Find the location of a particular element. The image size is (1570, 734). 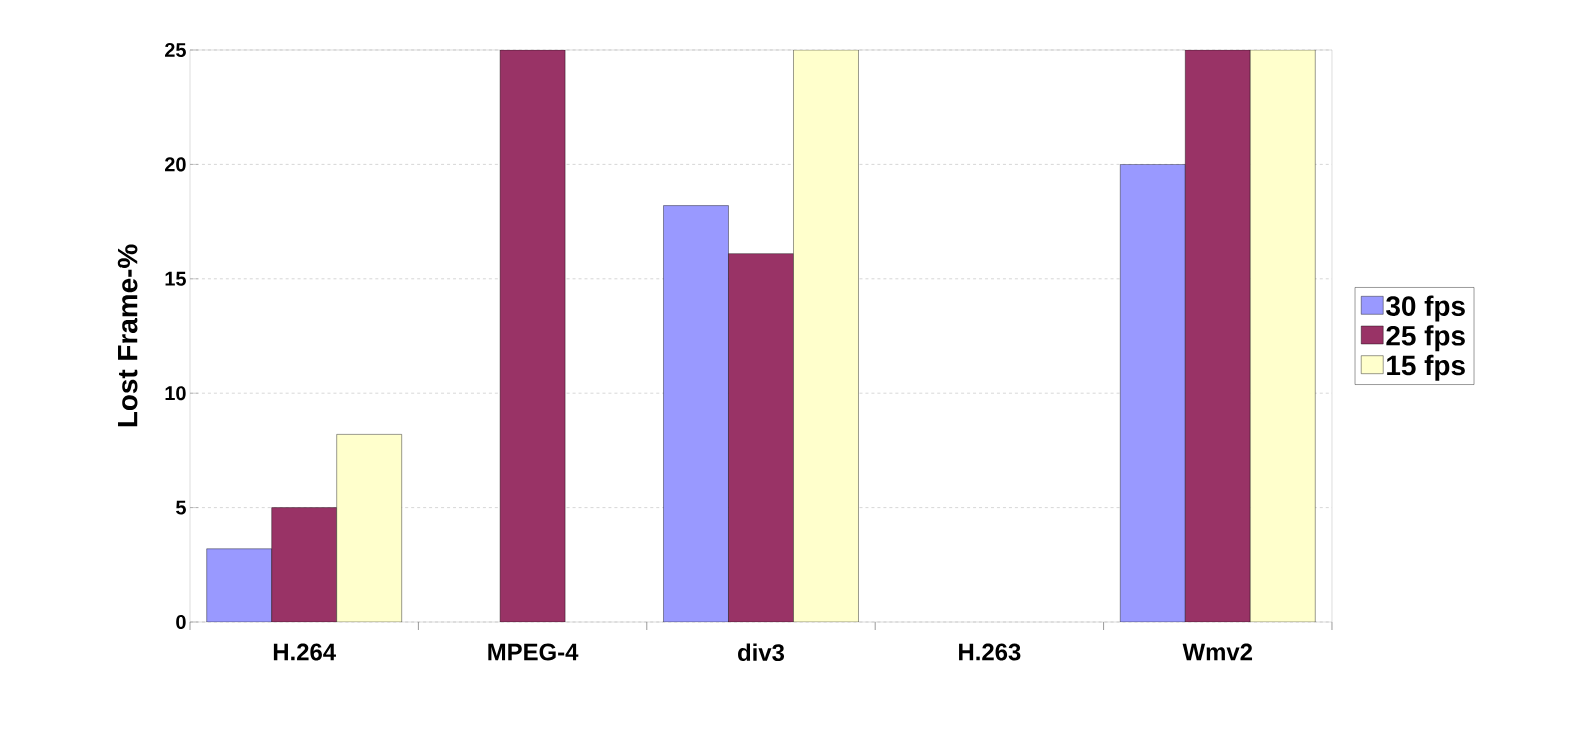

x-tick-label: Wmv2 is located at coordinates (1217, 652).